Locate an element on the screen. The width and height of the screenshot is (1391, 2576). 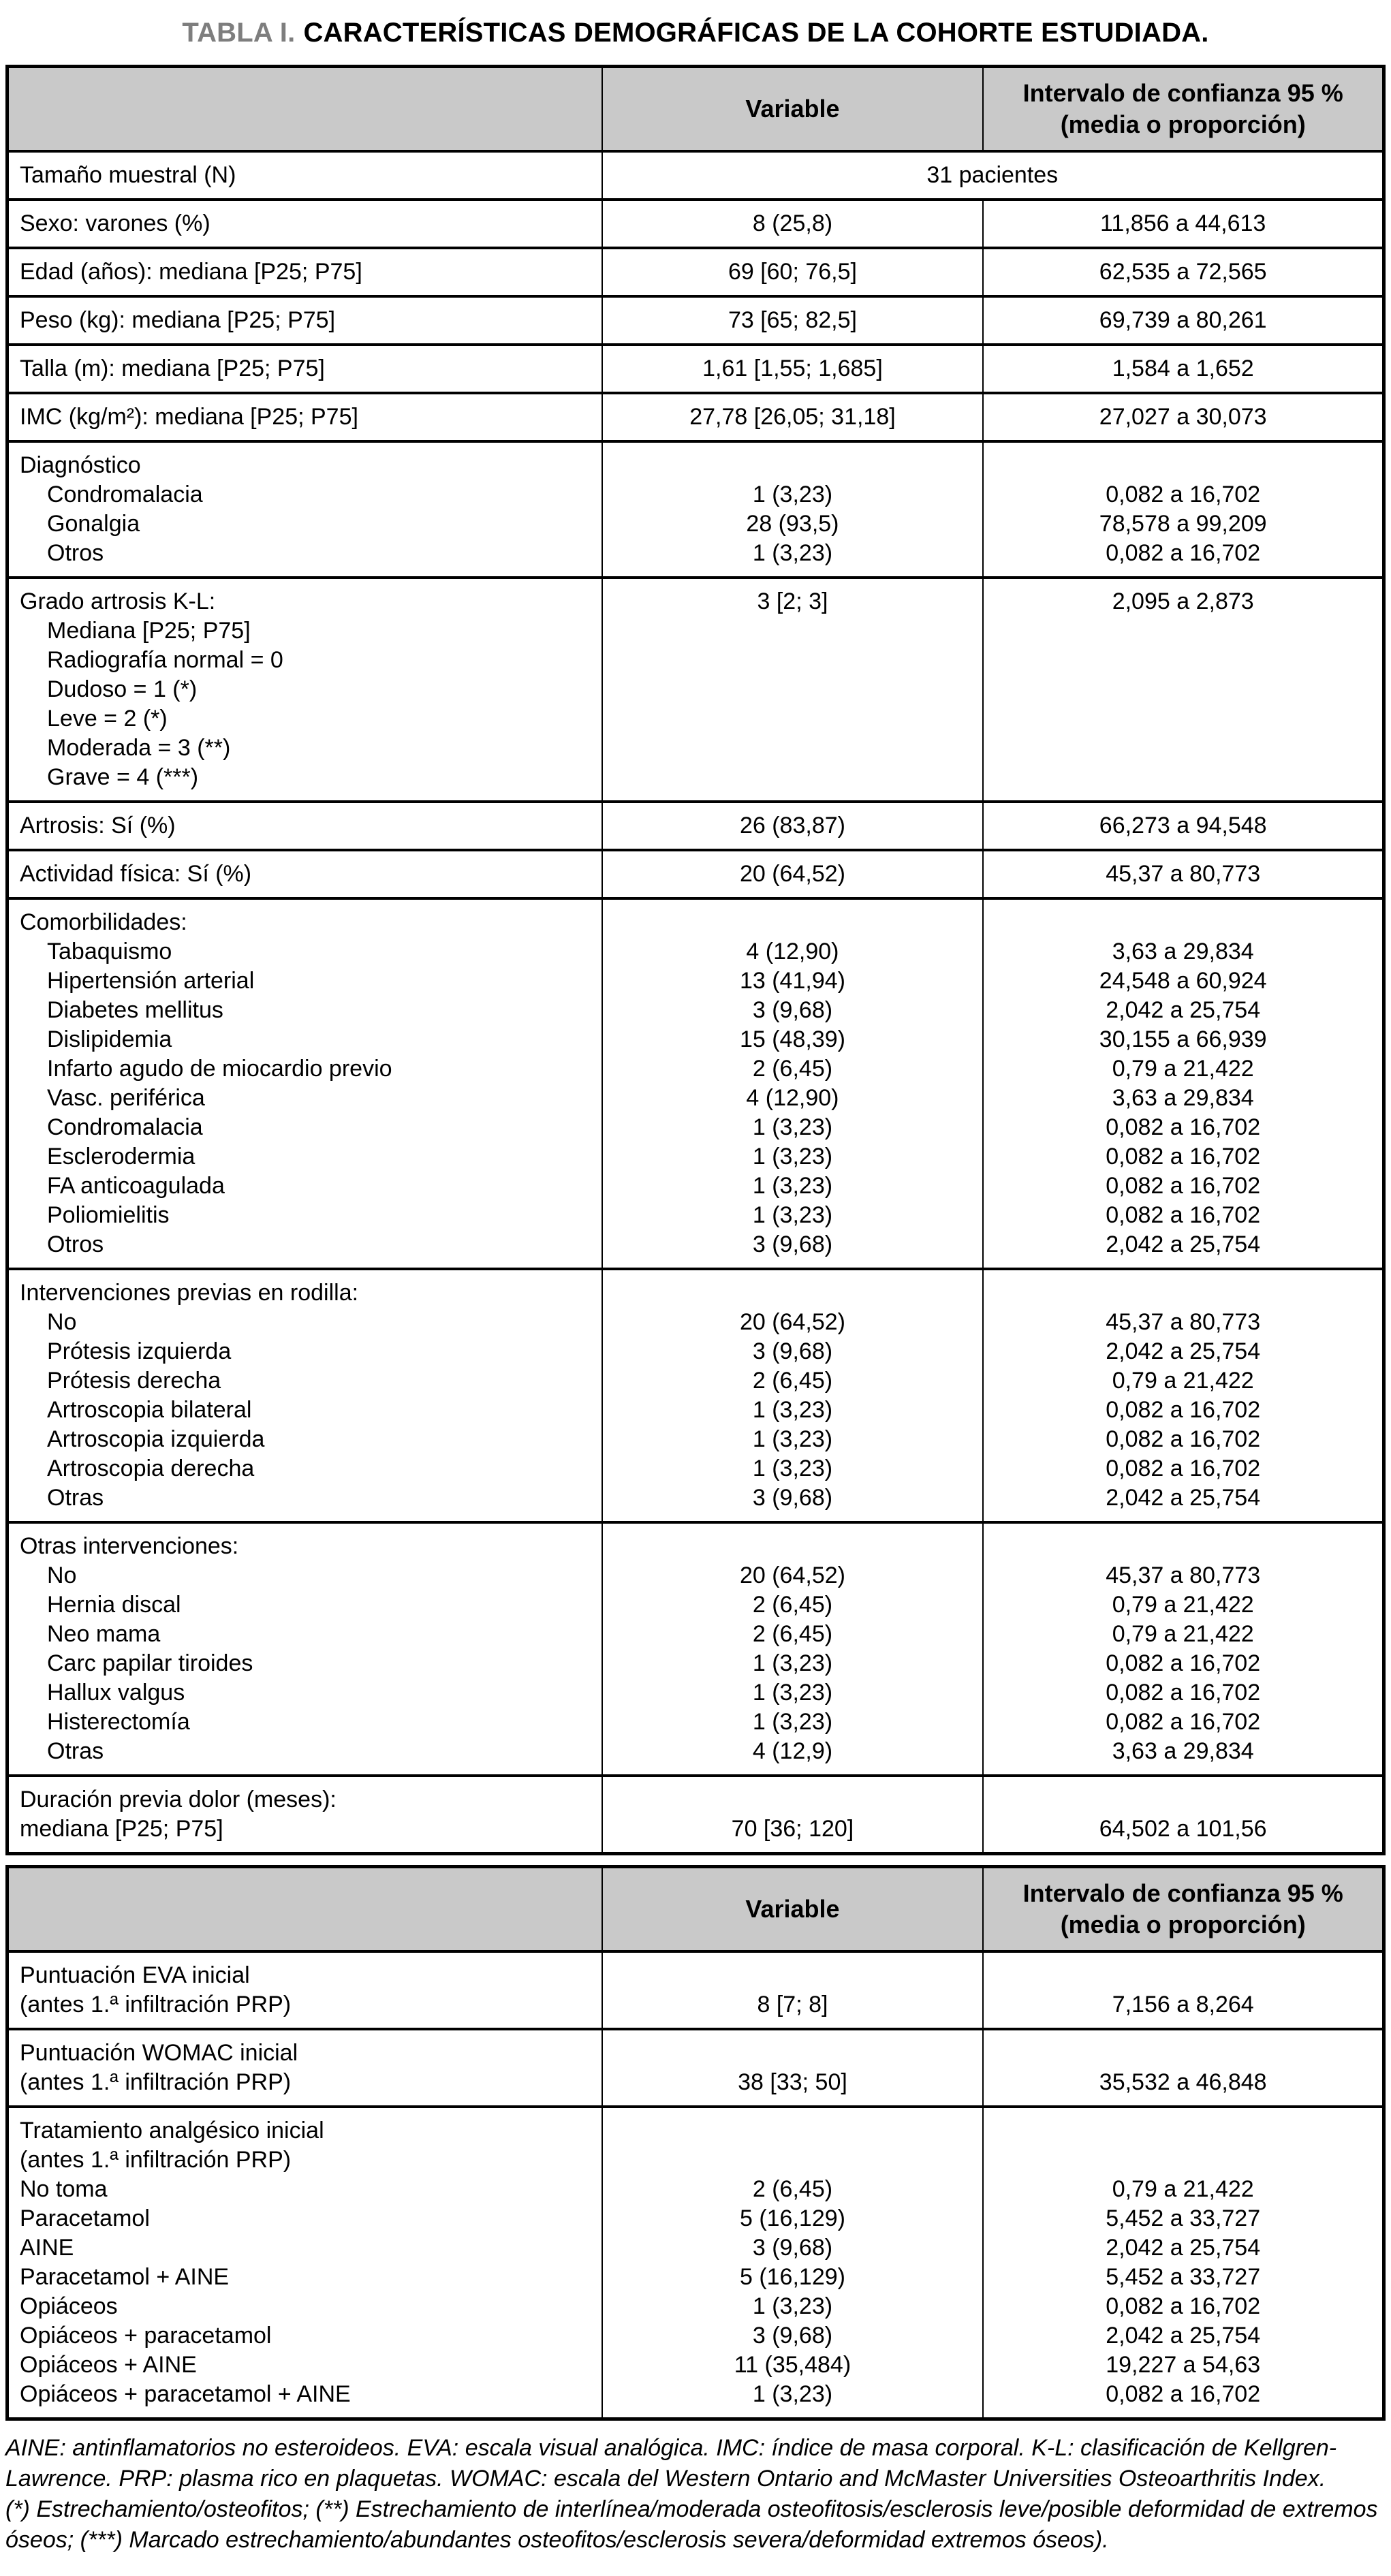
cell-line: 19,227 a 54,63 is located at coordinates (1183, 2365).